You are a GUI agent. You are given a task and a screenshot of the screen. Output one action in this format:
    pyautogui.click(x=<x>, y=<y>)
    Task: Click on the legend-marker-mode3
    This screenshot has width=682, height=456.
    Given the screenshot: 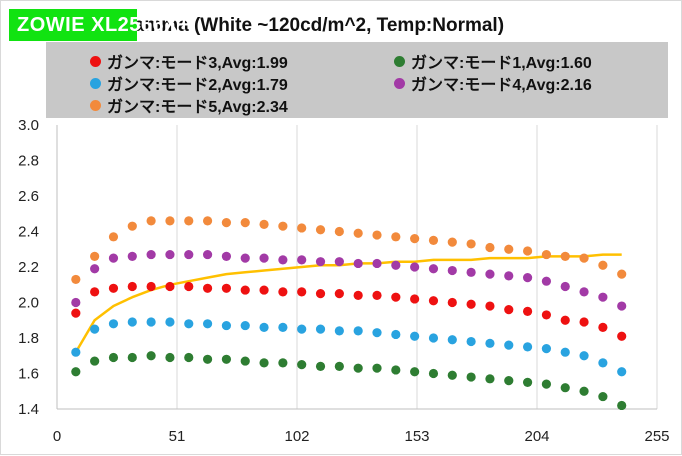 What is the action you would take?
    pyautogui.click(x=95, y=61)
    